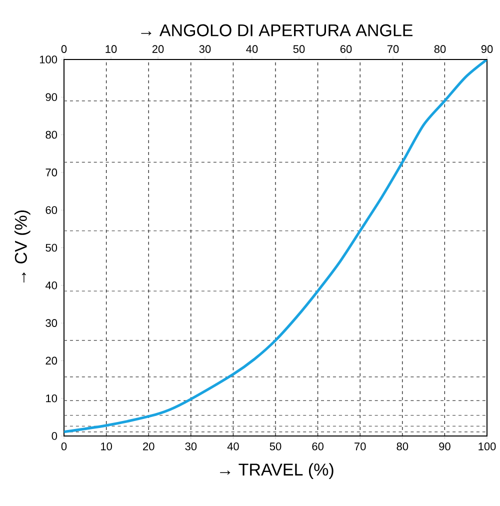 Image resolution: width=500 pixels, height=506 pixels. What do you see at coordinates (402, 446) in the screenshot?
I see `x-tick-label: 80` at bounding box center [402, 446].